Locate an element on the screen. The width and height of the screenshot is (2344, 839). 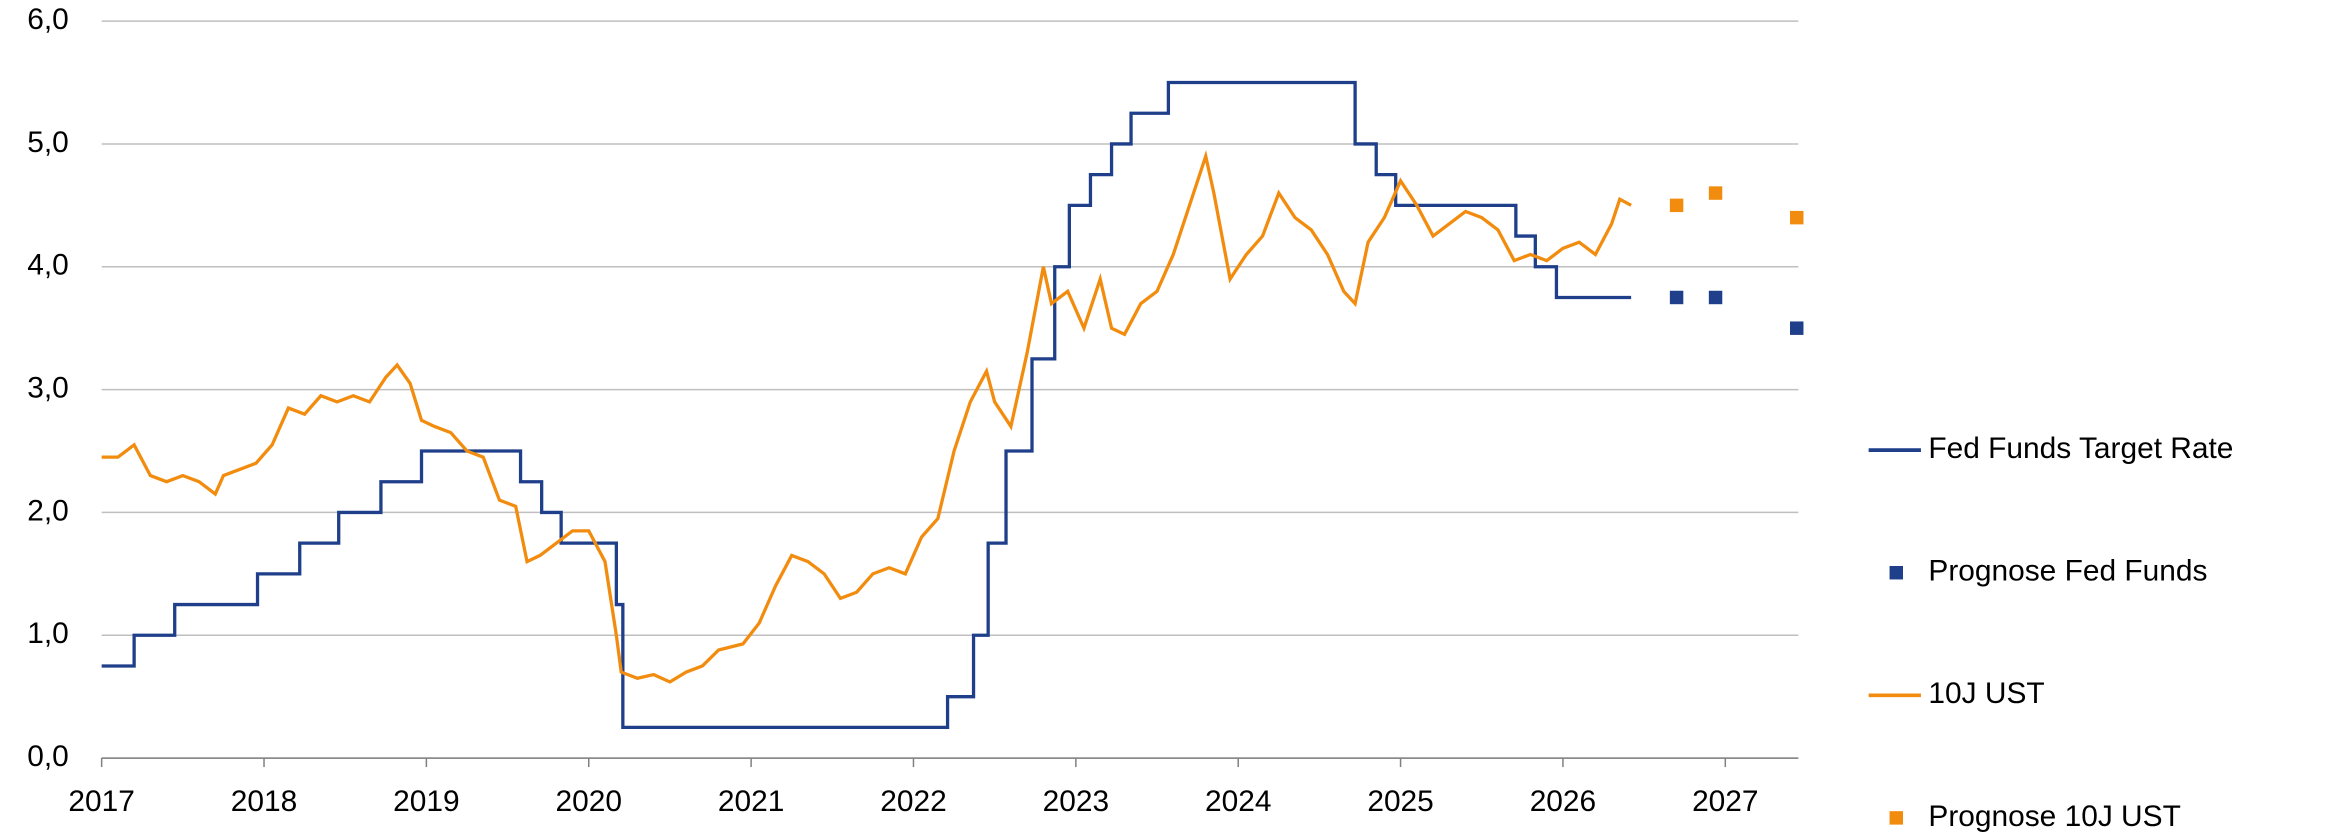
x-tick-label: 2018 is located at coordinates (264, 801).